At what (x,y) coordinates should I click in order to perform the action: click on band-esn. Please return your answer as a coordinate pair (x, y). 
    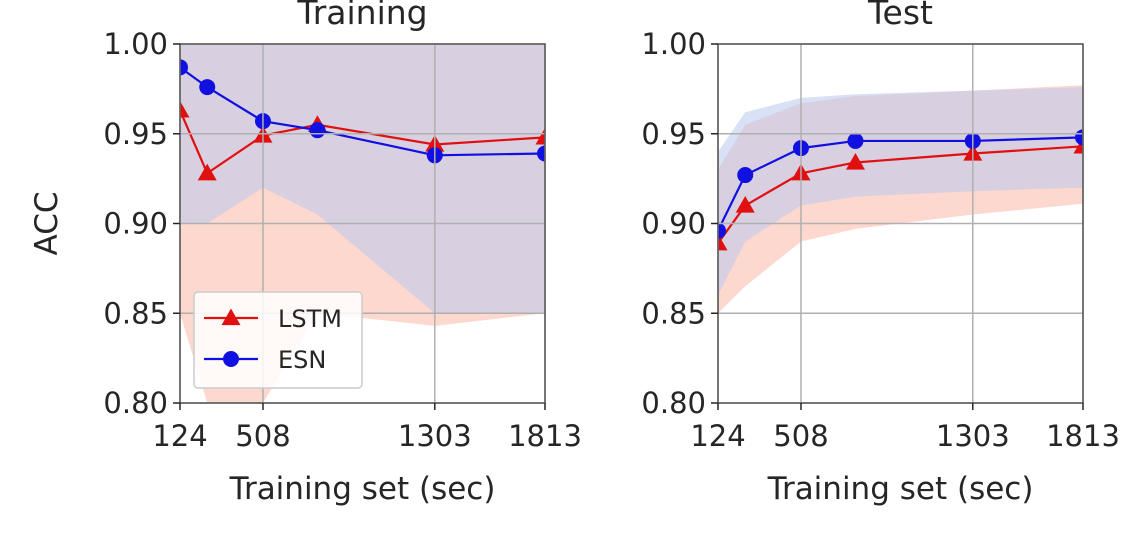
    Looking at the image, I should click on (900, 191).